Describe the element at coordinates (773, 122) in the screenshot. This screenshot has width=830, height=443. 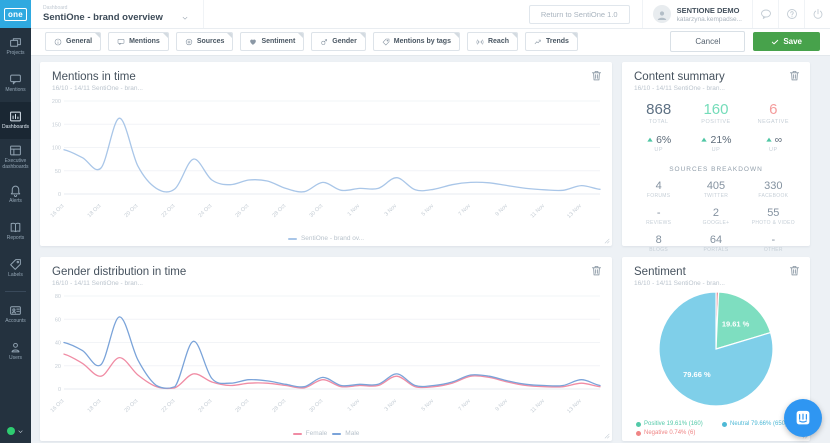
I see `stat-label: NEGATIVE` at that location.